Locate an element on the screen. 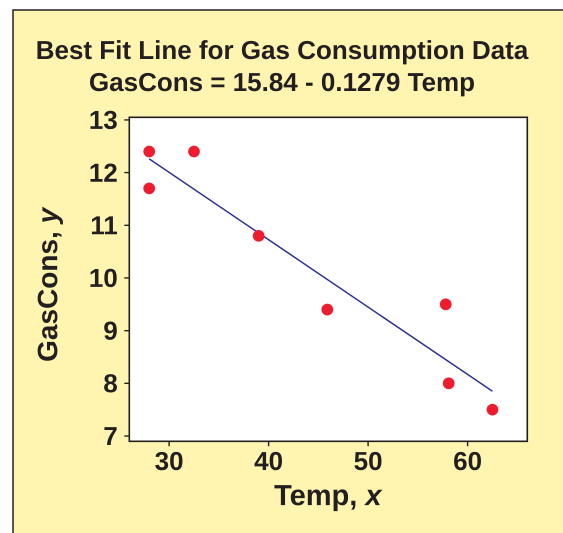 Image resolution: width=563 pixels, height=533 pixels. x-axis-title: Temp, x is located at coordinates (328, 498).